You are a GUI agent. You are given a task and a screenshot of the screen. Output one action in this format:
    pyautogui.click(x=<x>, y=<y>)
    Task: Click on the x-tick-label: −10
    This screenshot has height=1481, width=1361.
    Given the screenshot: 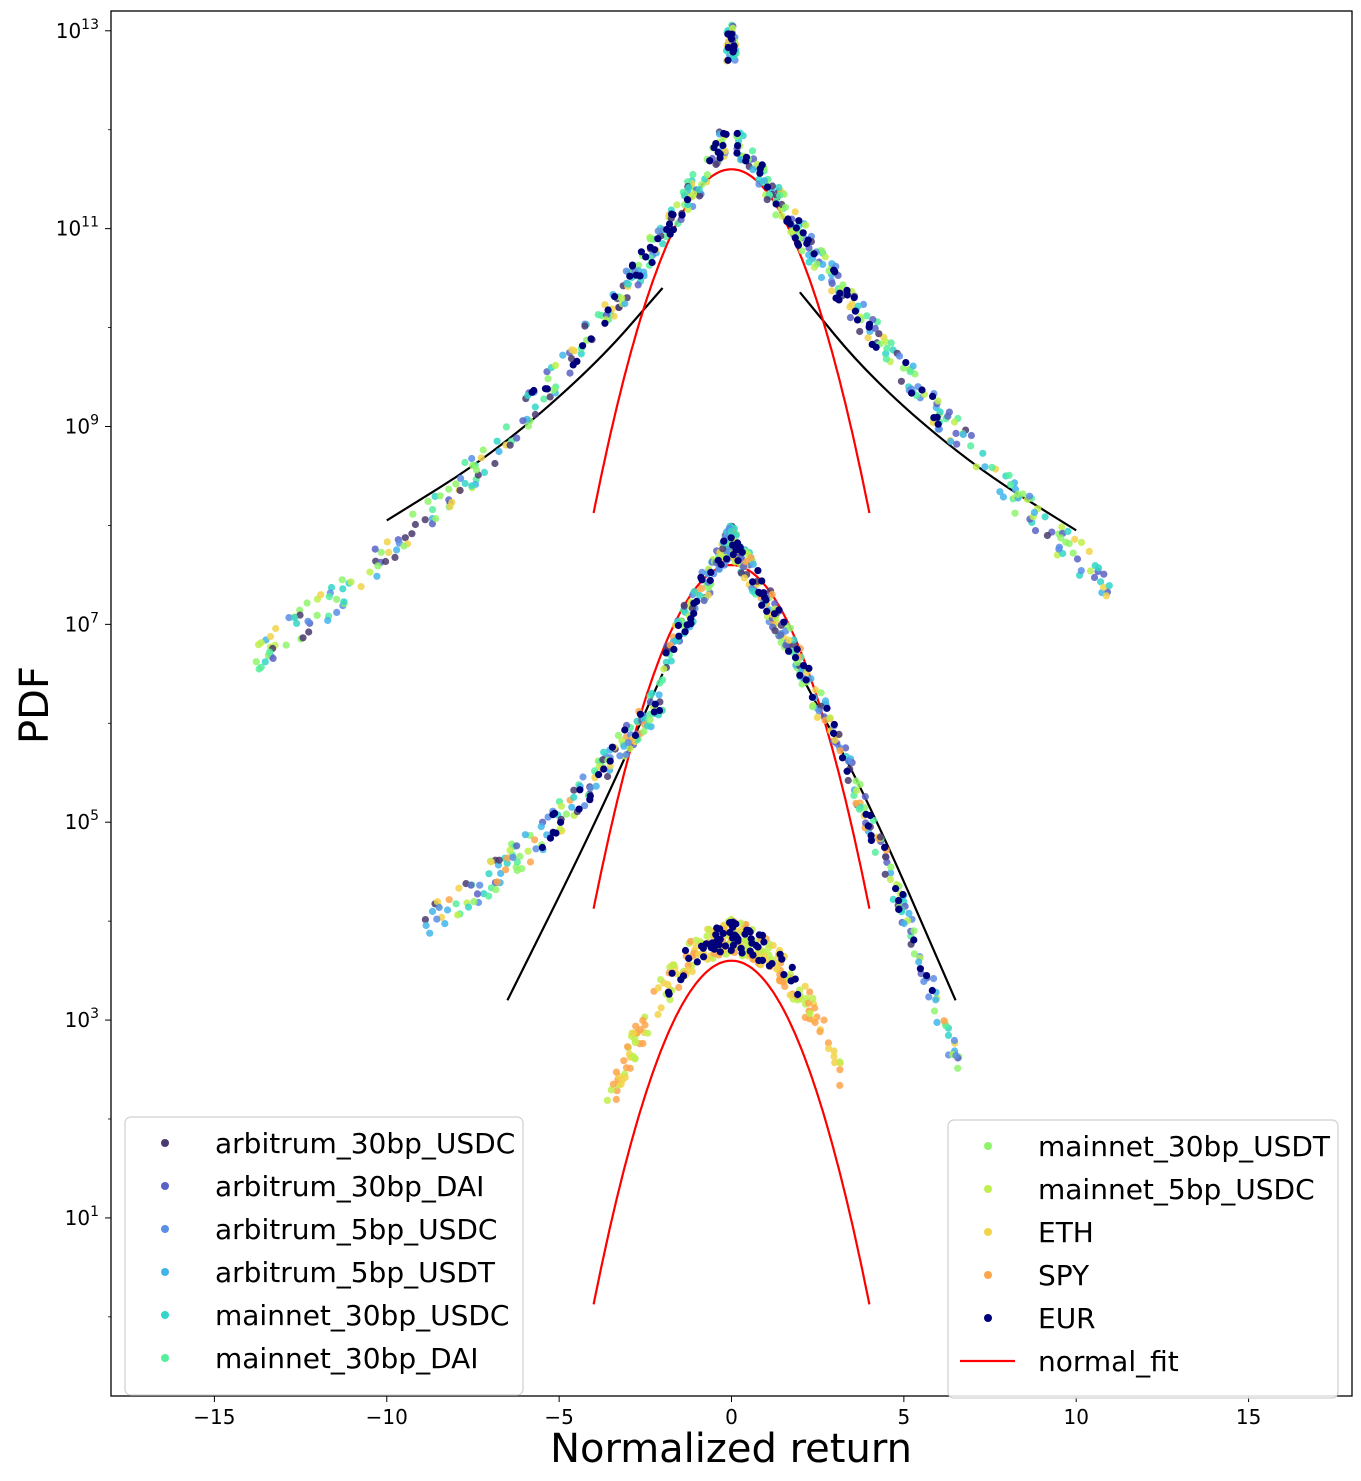 What is the action you would take?
    pyautogui.click(x=387, y=1417)
    